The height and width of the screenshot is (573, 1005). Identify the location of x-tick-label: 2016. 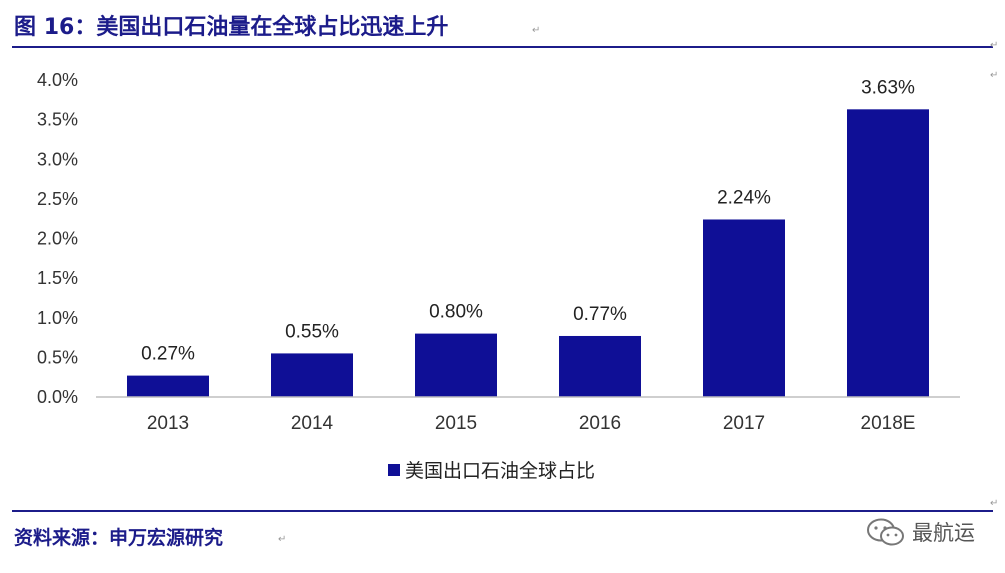
(600, 423).